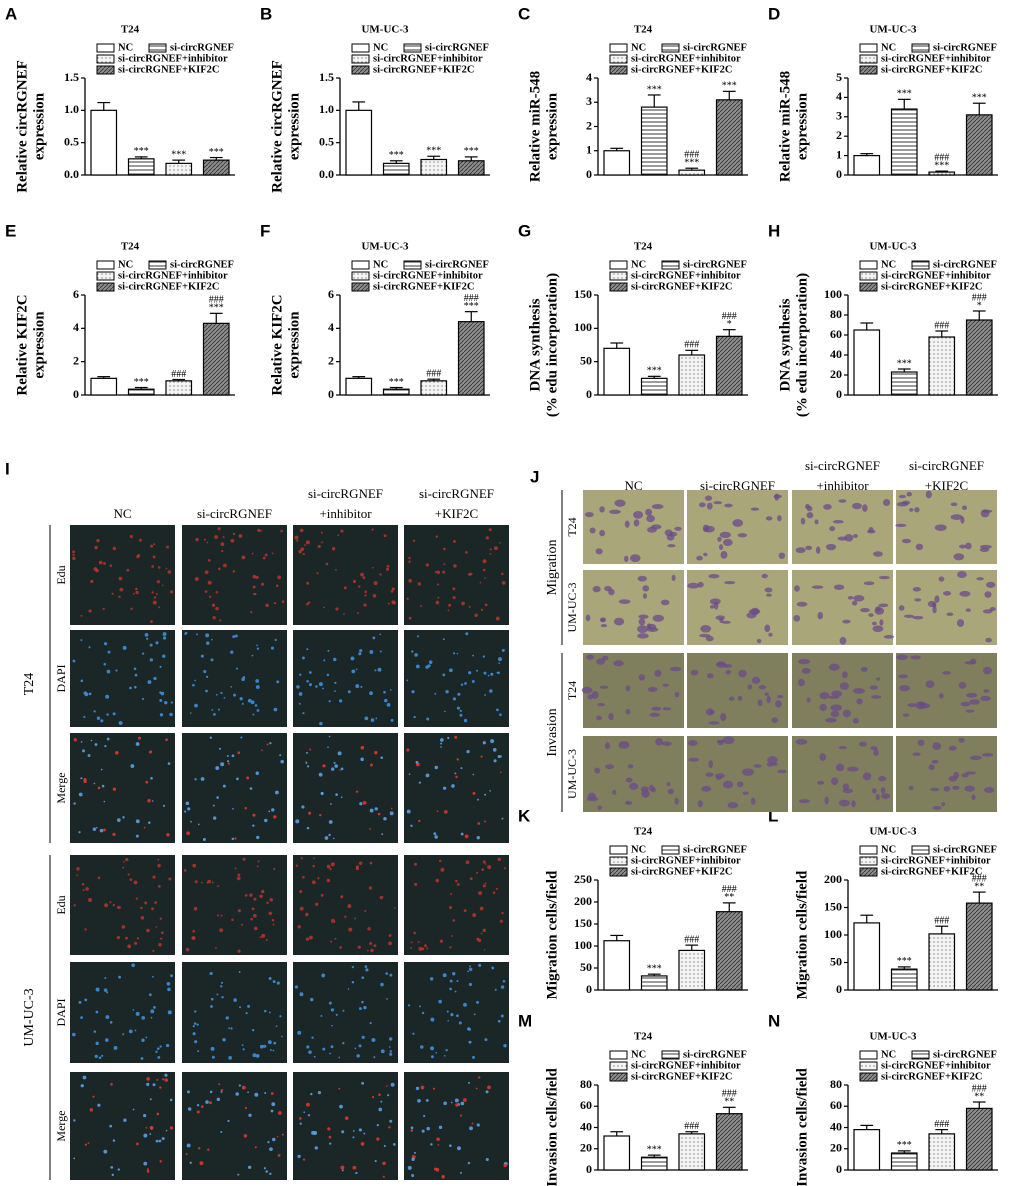 The width and height of the screenshot is (1020, 1186). I want to click on y-tick-label: 2, so click(839, 135).